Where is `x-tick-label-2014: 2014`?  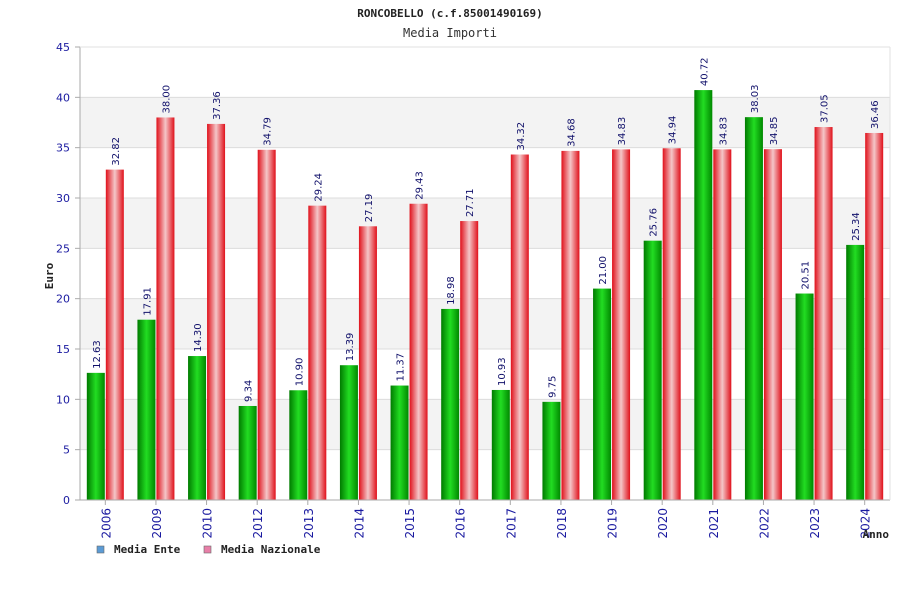 x-tick-label-2014: 2014 is located at coordinates (359, 523).